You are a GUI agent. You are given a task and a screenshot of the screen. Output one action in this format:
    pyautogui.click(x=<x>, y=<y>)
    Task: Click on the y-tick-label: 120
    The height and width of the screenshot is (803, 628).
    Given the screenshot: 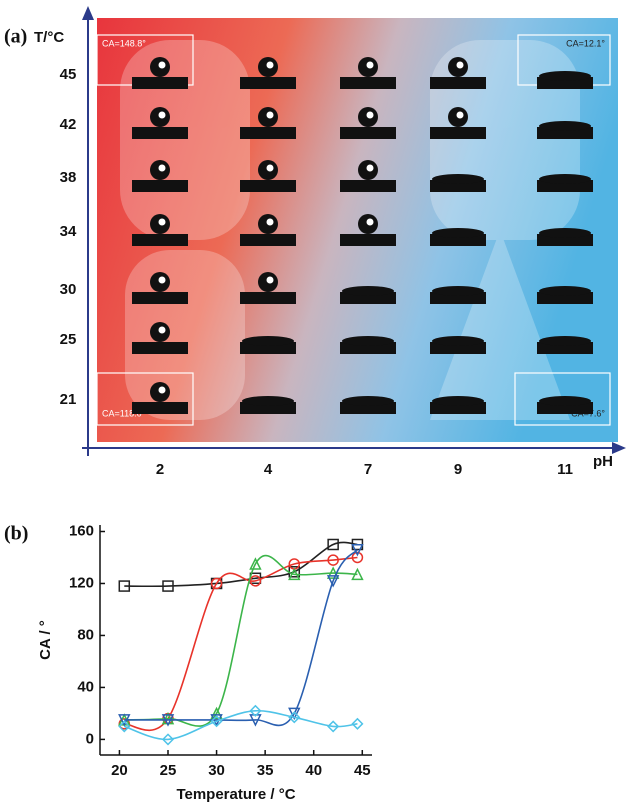 What is the action you would take?
    pyautogui.click(x=81, y=582)
    